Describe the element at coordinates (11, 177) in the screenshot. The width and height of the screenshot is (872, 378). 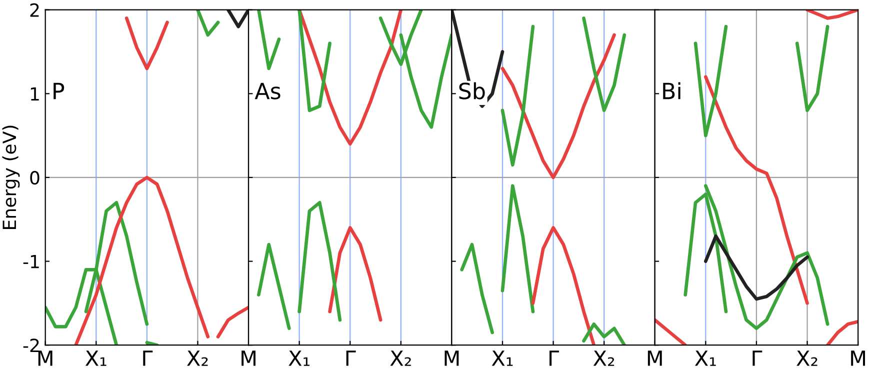
I see `y-axis-title: Energy (eV)` at that location.